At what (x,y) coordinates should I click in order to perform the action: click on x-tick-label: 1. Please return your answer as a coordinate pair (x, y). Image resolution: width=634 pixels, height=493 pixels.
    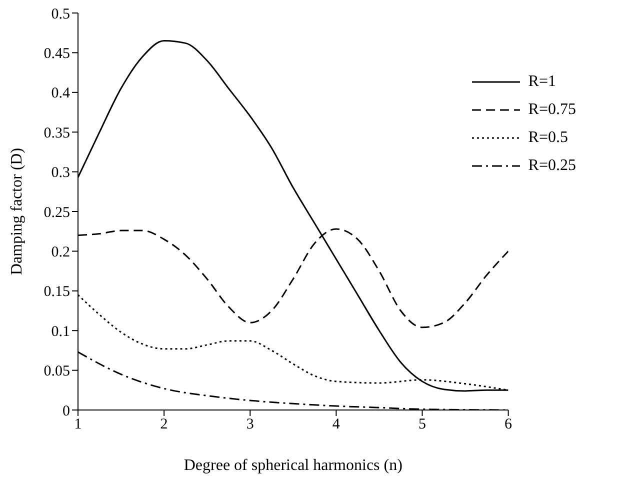
    Looking at the image, I should click on (78, 424).